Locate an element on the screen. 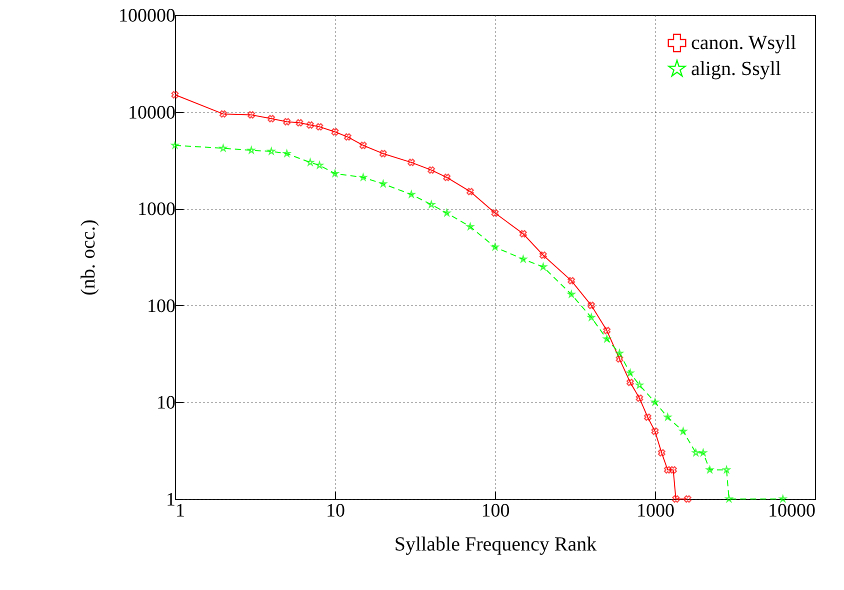 The width and height of the screenshot is (844, 590). legend-label: canon. Wsyll is located at coordinates (744, 43).